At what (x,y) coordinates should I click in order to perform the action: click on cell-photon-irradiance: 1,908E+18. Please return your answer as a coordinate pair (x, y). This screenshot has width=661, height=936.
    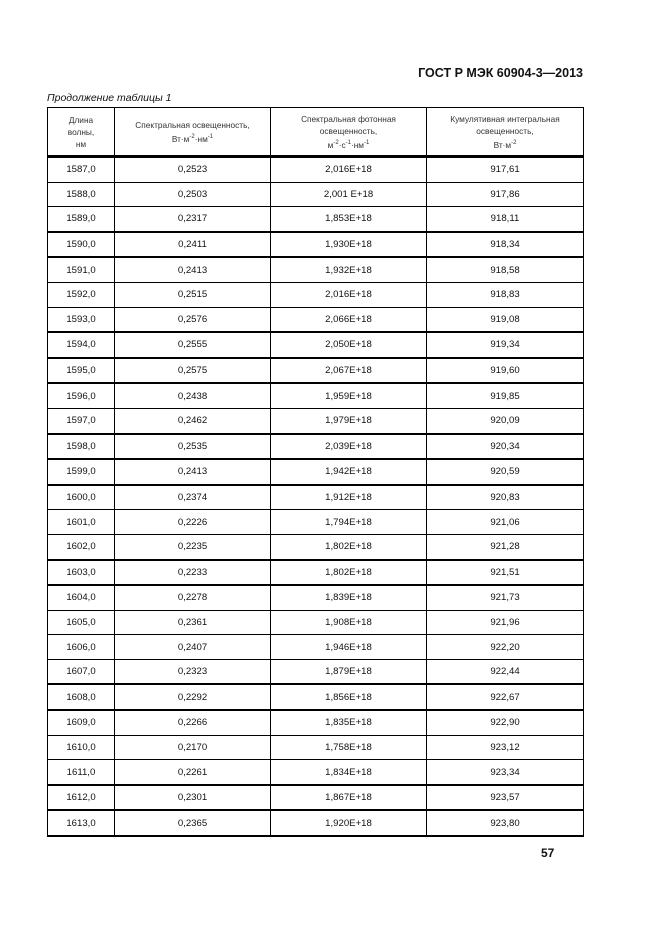
    Looking at the image, I should click on (348, 622).